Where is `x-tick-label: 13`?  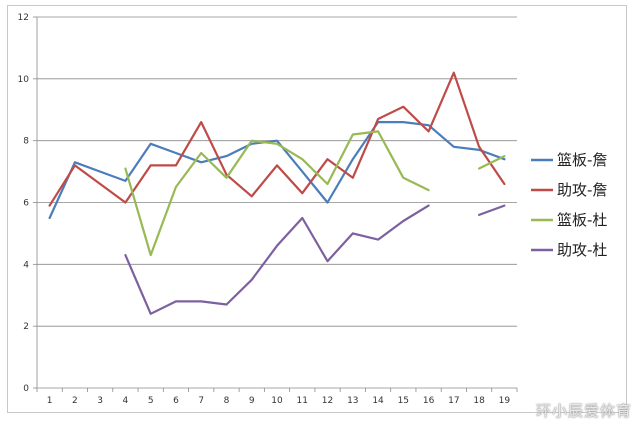
x-tick-label: 13 is located at coordinates (352, 401).